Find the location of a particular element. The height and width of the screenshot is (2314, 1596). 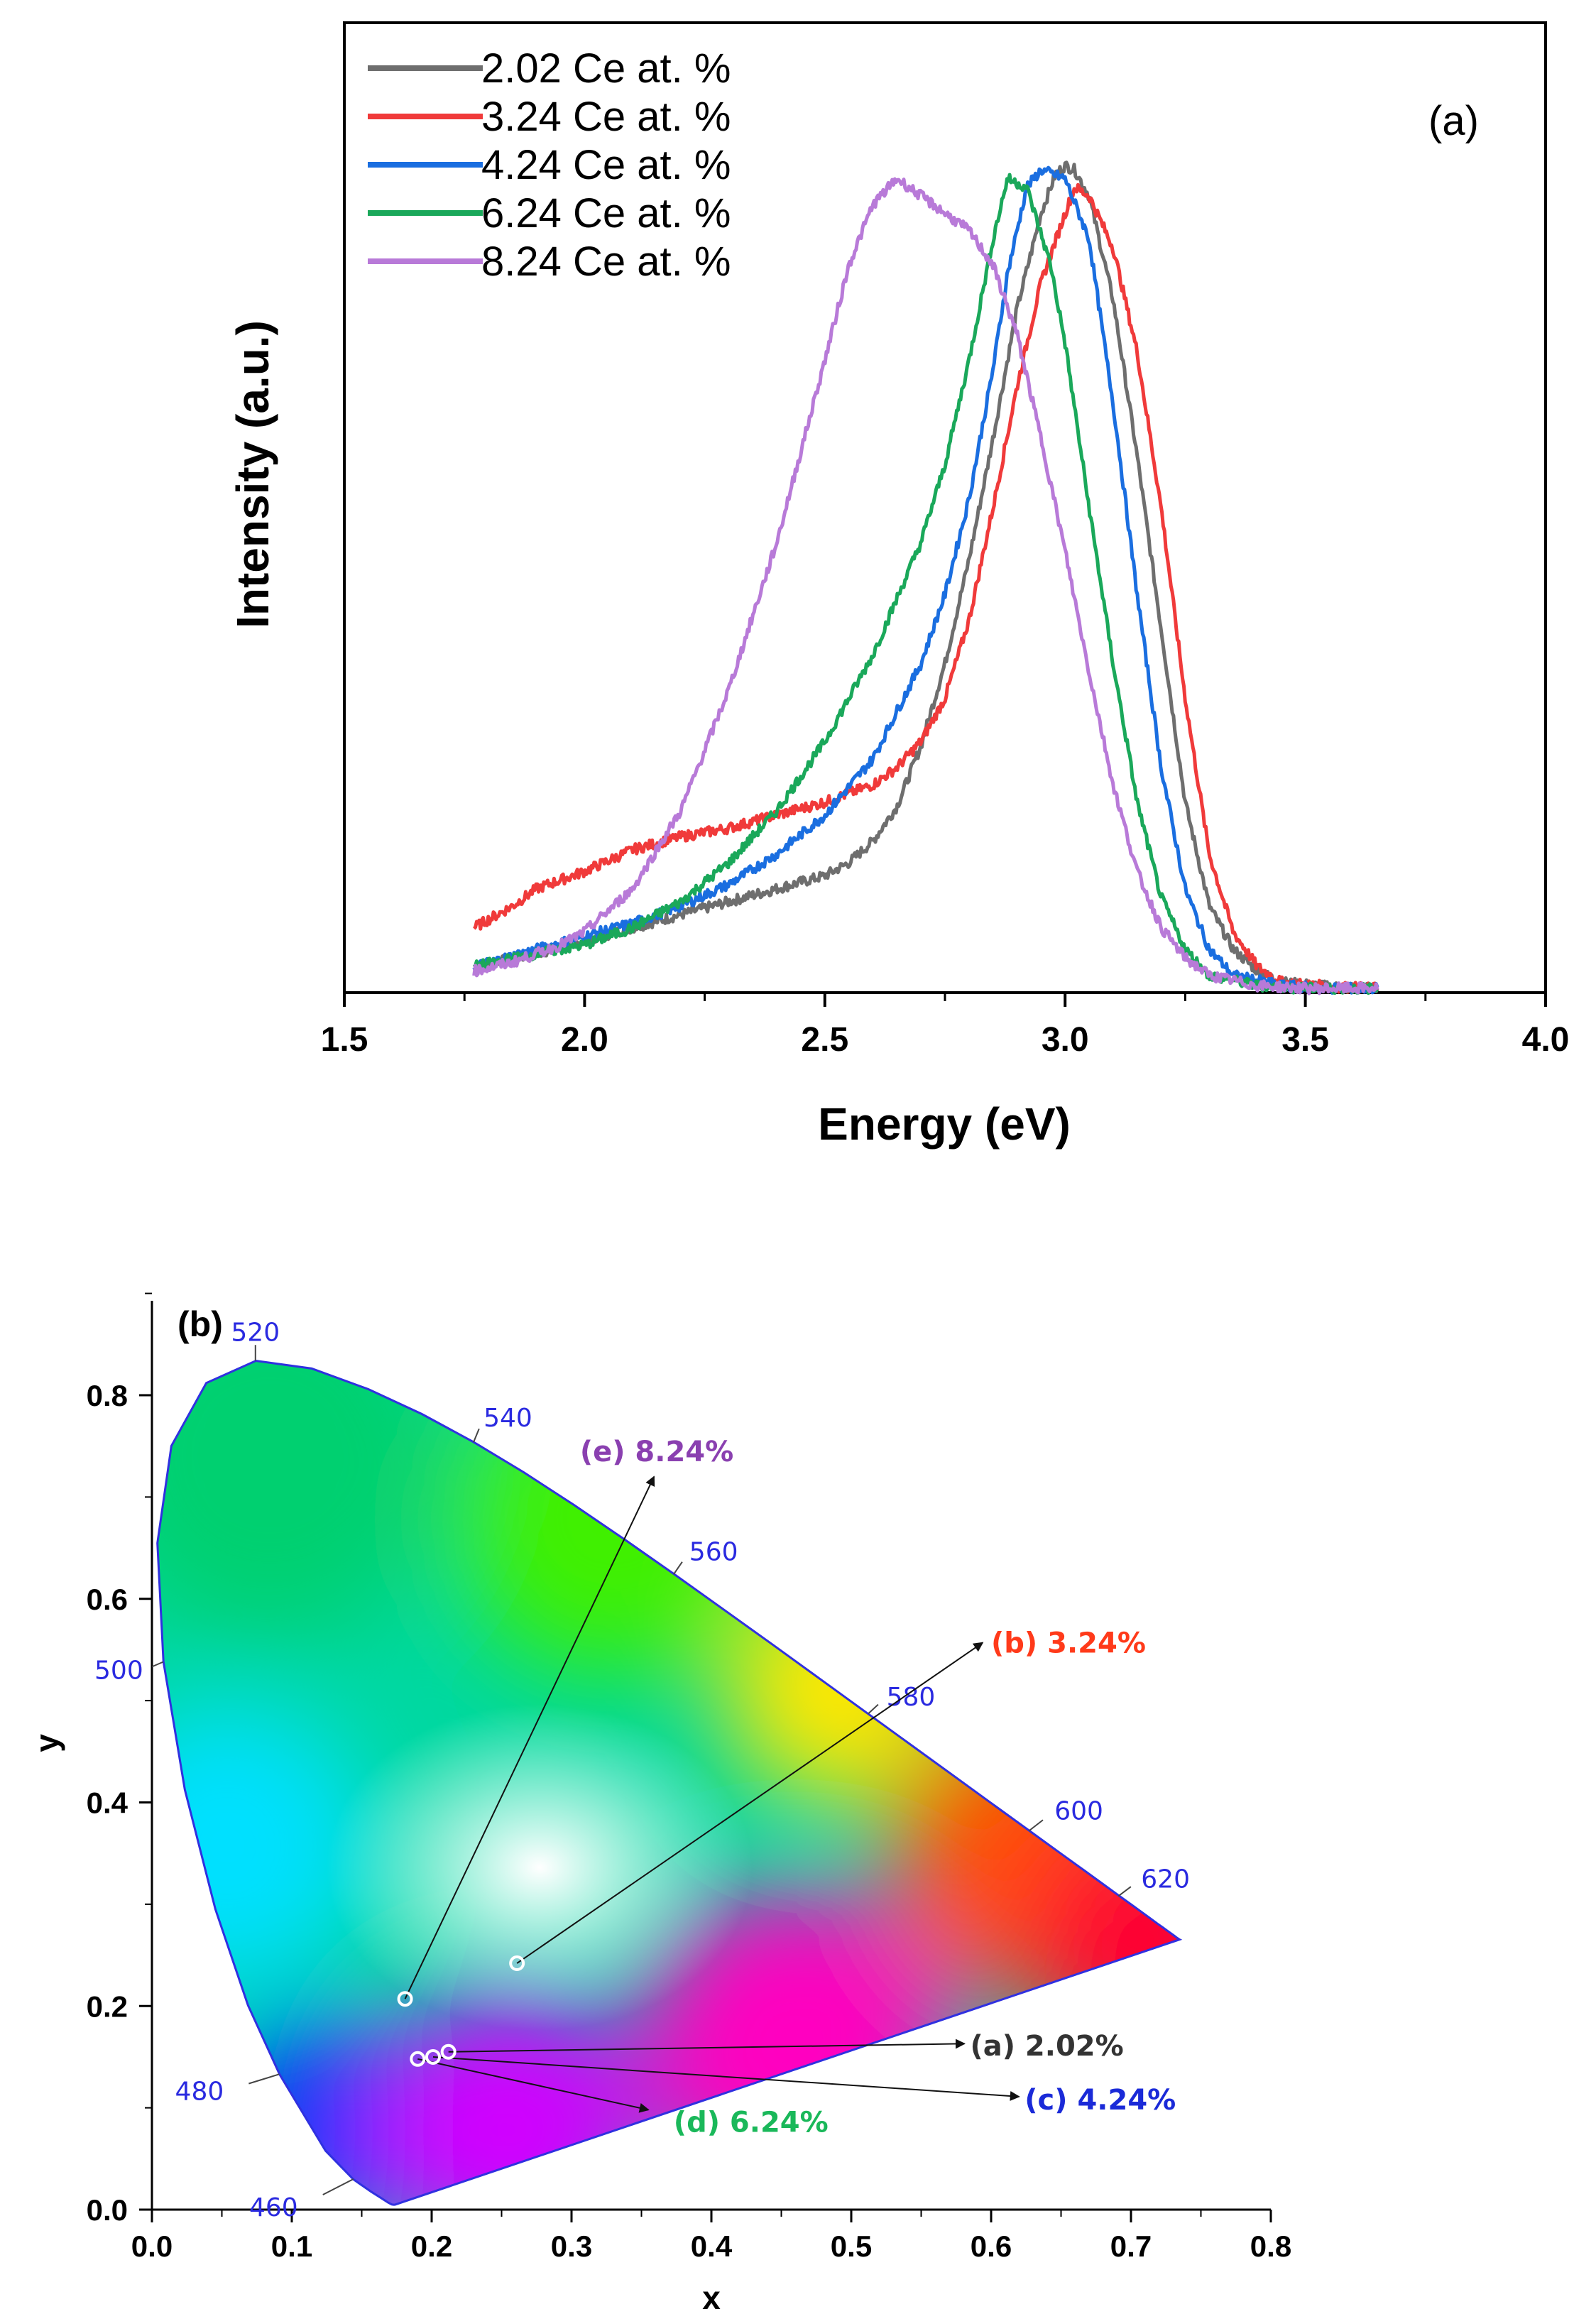

panel-a-x-tick-label: 2.0 is located at coordinates (584, 1040).